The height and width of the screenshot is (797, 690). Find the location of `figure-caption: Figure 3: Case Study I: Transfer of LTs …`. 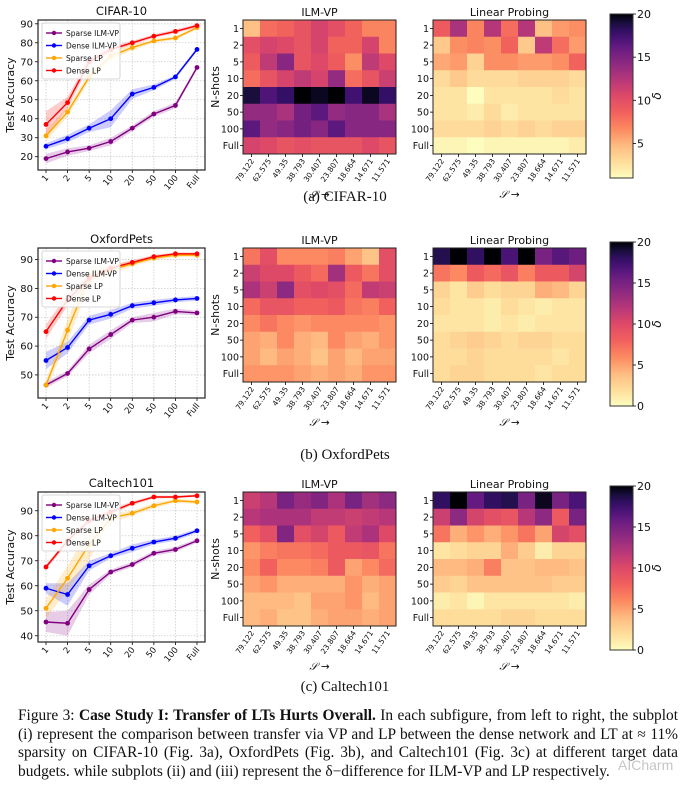

figure-caption: Figure 3: Case Study I: Transfer of LTs … is located at coordinates (348, 744).